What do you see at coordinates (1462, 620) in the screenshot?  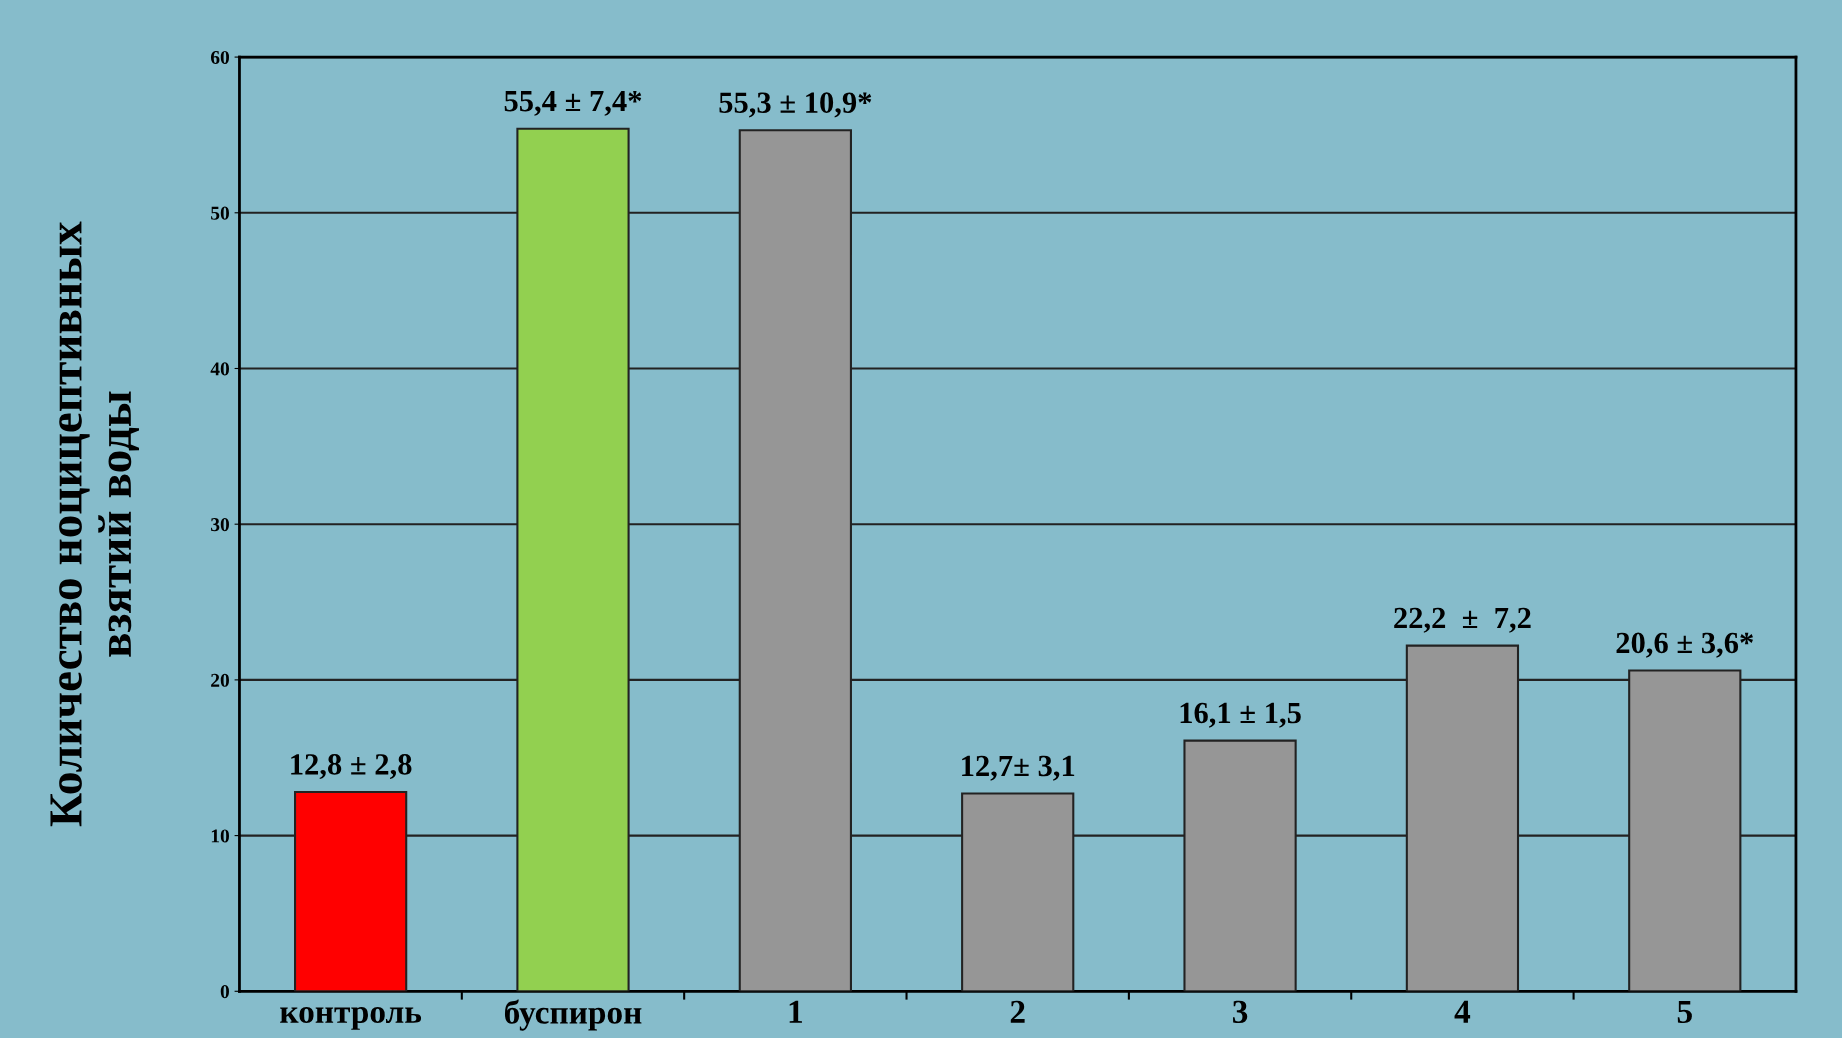 I see `data-label: 22,2 ± 7,2` at bounding box center [1462, 620].